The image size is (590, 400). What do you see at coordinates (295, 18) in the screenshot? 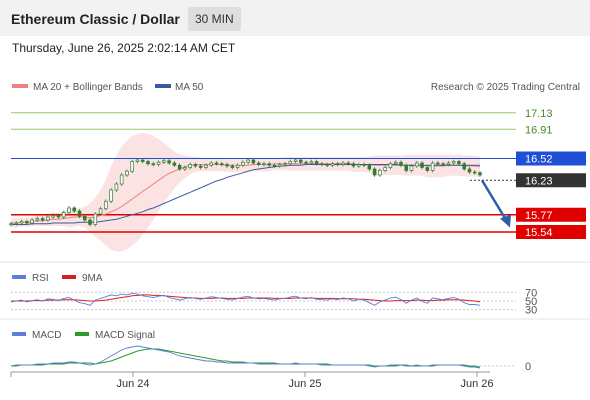
I see `header-bar` at bounding box center [295, 18].